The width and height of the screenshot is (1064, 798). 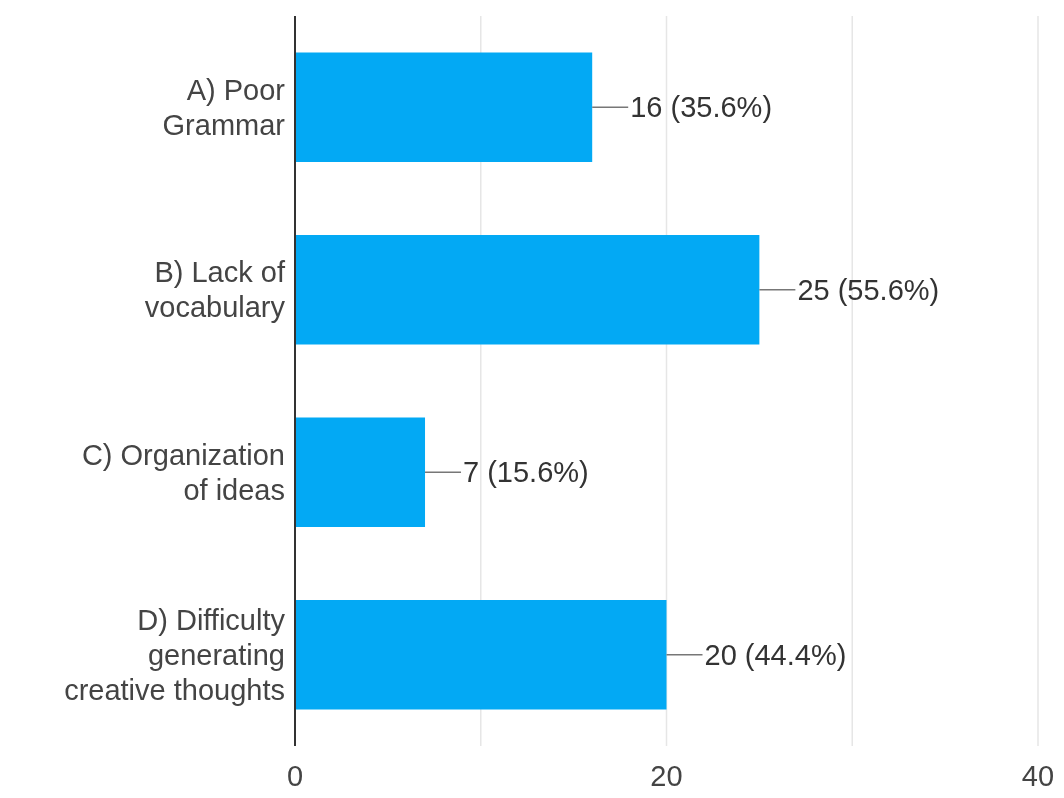 I want to click on data-label: 7 (15.6%), so click(x=526, y=472).